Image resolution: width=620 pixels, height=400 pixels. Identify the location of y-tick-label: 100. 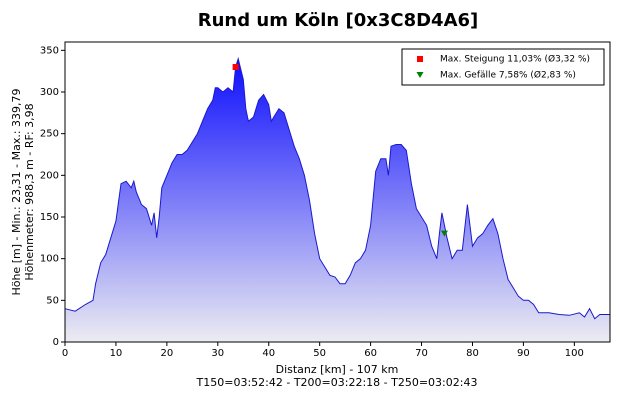
(49, 259).